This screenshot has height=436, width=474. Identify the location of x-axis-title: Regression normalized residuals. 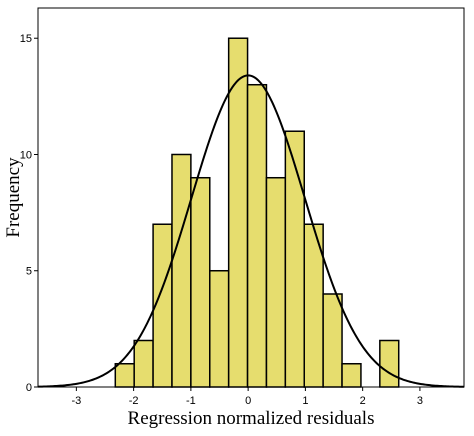
(251, 418).